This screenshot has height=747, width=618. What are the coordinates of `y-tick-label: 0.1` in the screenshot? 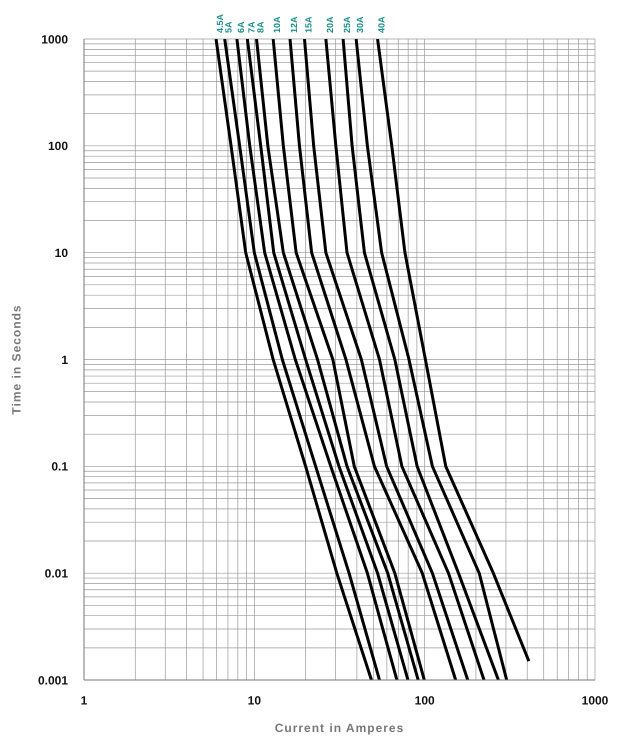 It's located at (59, 467).